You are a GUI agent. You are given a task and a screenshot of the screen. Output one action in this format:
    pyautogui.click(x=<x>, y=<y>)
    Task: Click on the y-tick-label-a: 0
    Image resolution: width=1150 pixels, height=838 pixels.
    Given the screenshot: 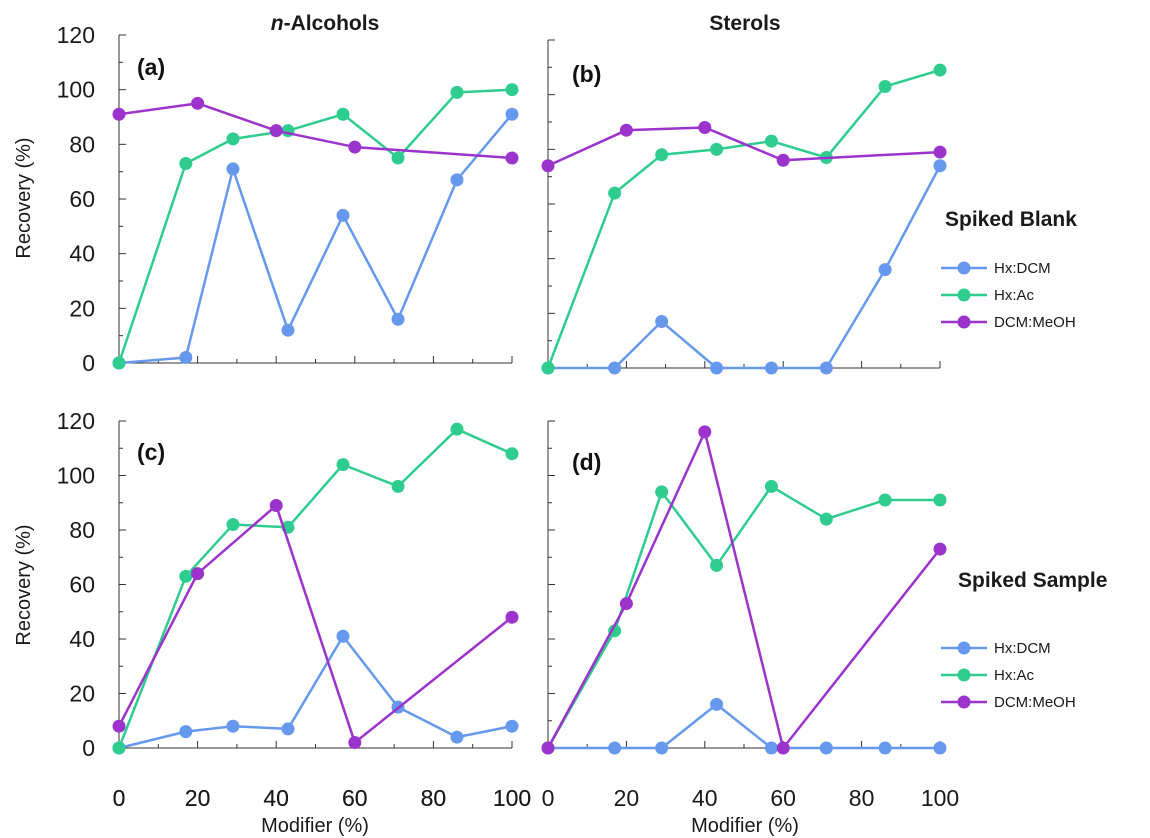 What is the action you would take?
    pyautogui.click(x=88, y=363)
    